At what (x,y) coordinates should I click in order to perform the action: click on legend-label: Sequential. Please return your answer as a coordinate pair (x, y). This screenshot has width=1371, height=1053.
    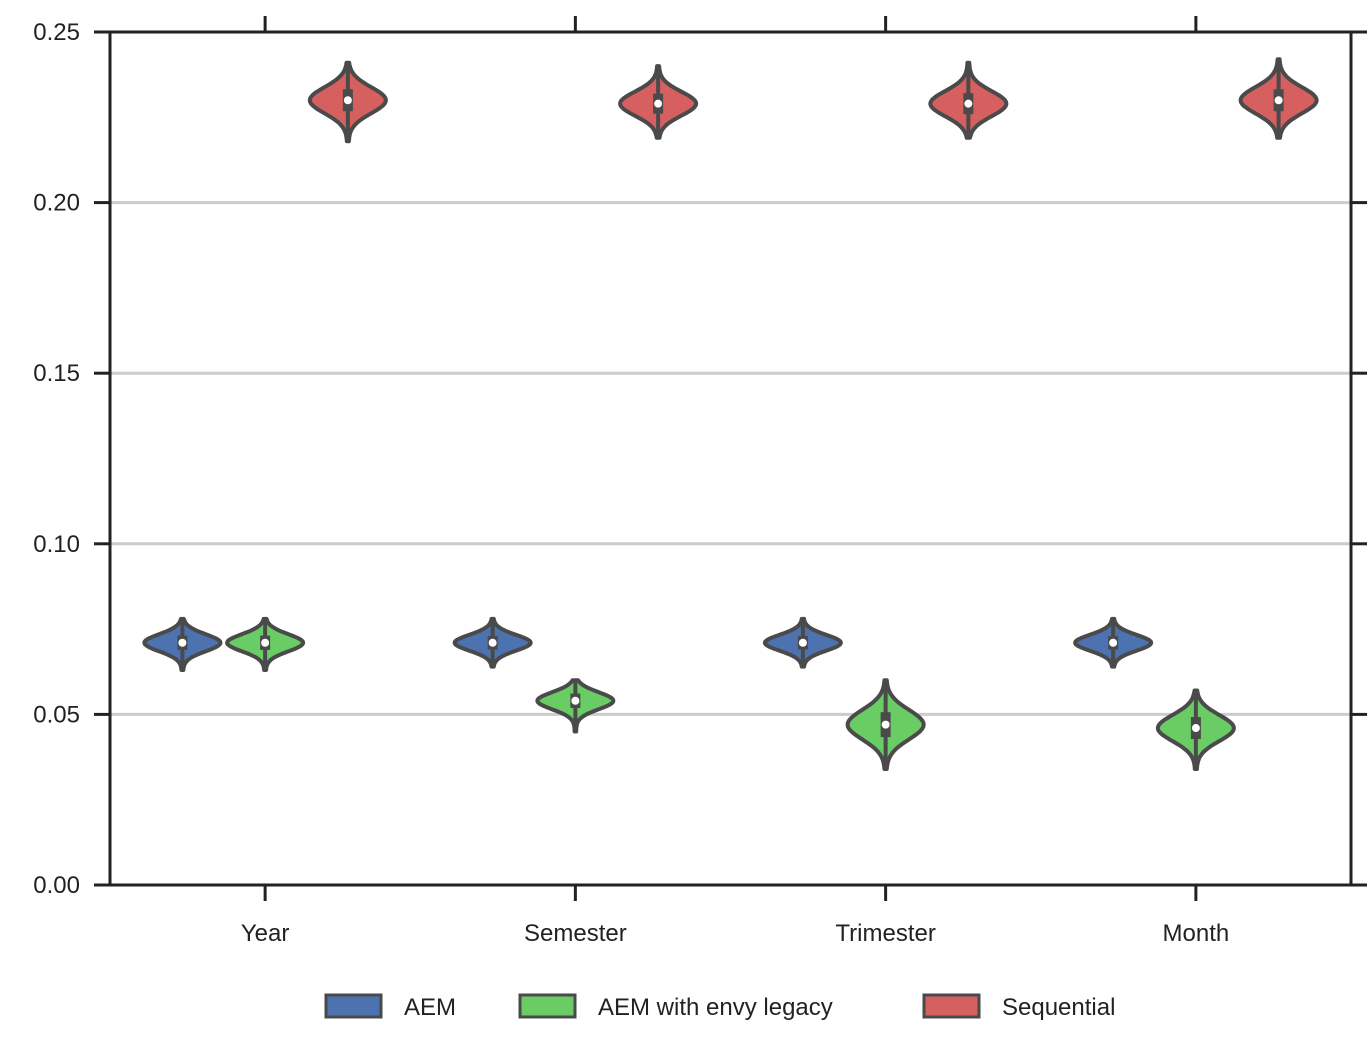
    Looking at the image, I should click on (1058, 1007).